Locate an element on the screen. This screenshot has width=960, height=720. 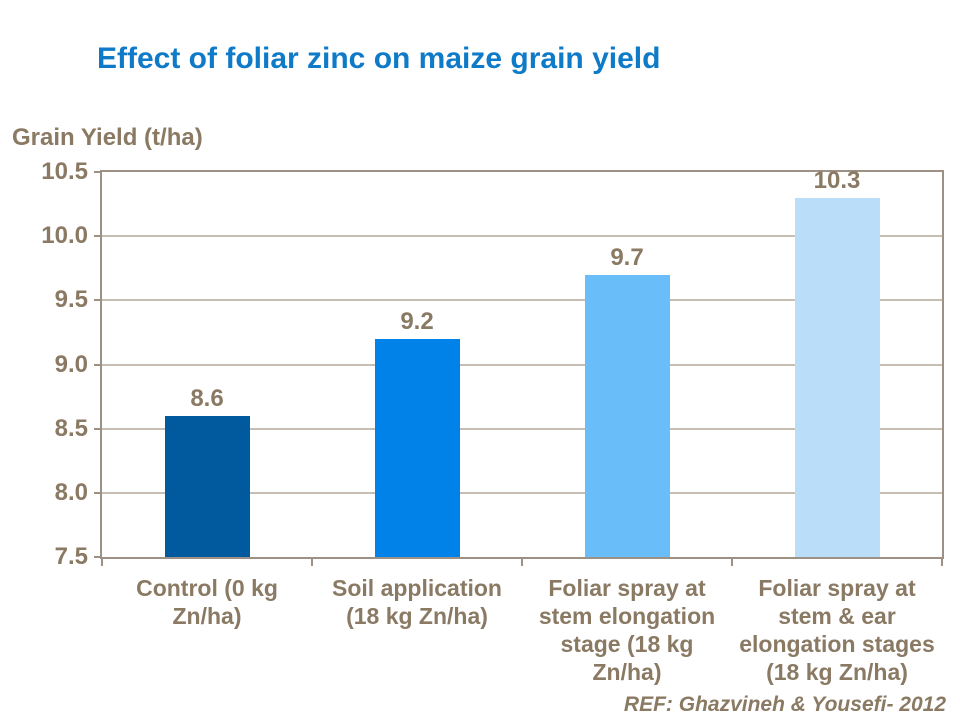
y-axis-tick-label: 10.0 is located at coordinates (64, 236).